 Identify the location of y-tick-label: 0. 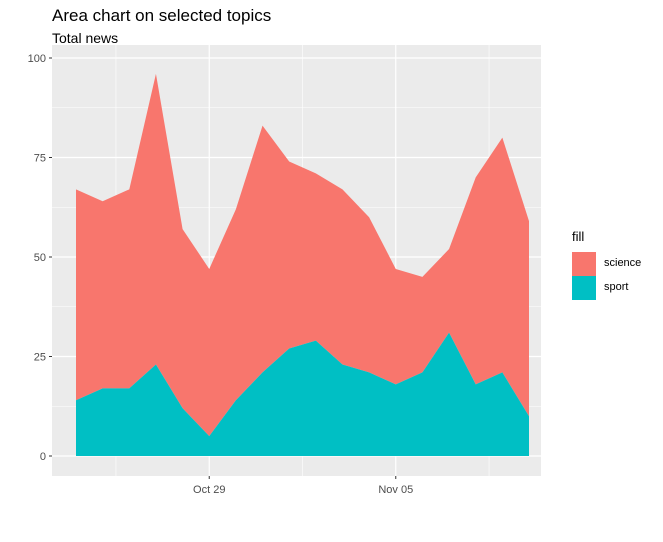
(43, 457).